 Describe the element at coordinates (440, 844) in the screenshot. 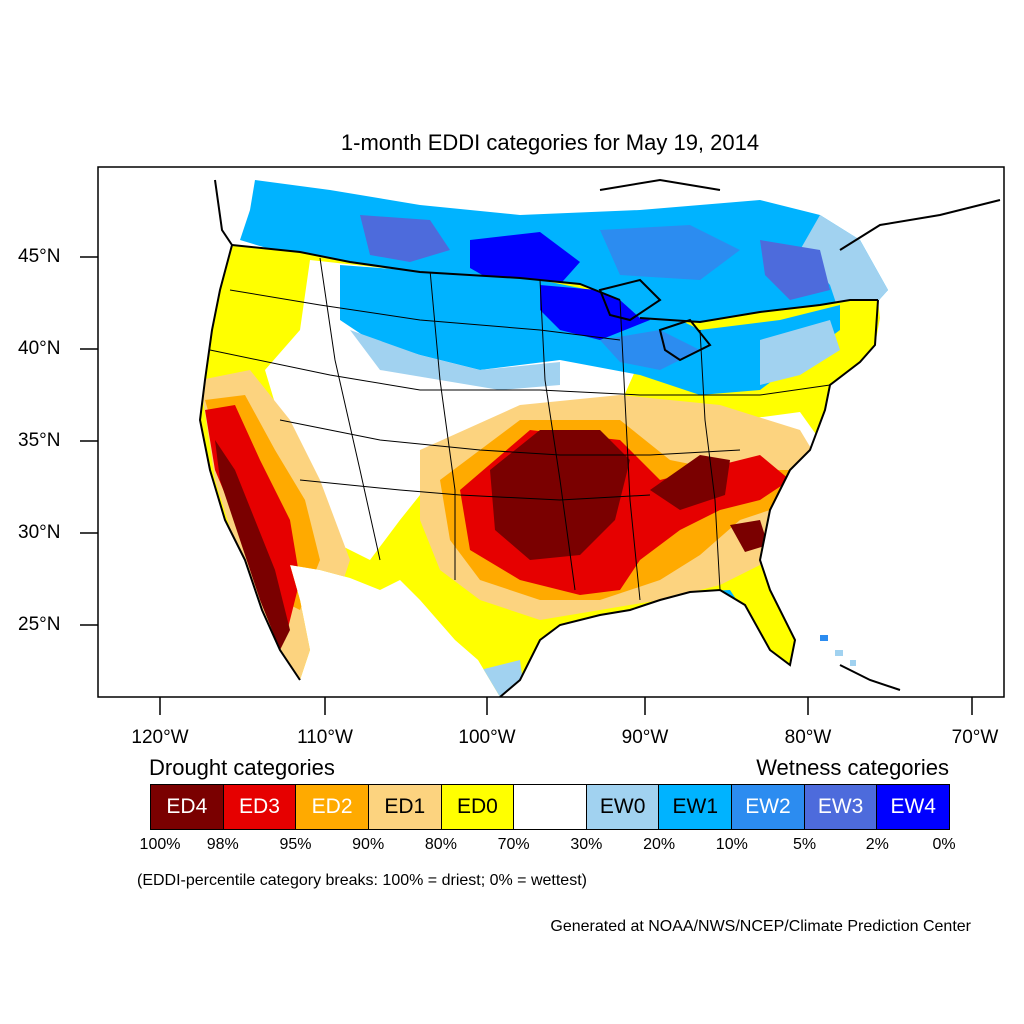

I see `break-label: 80%` at that location.